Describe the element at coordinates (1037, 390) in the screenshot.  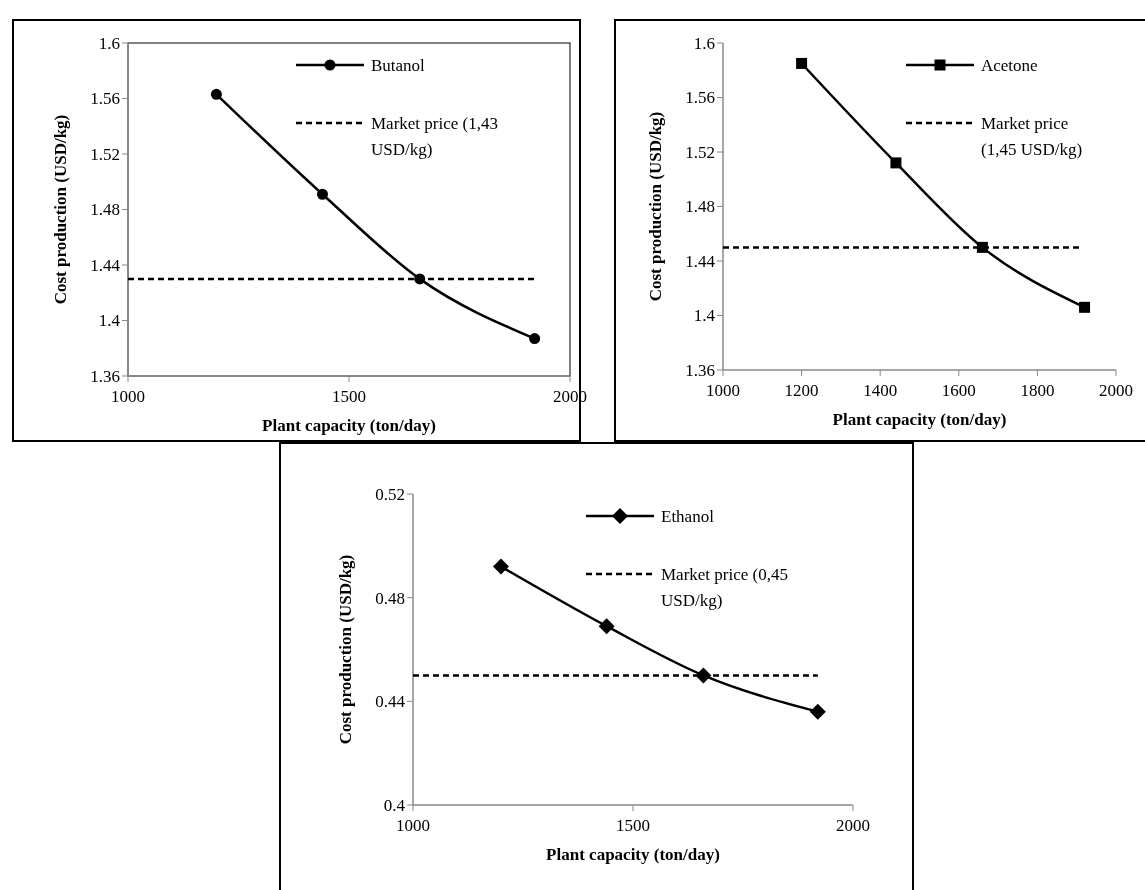
I see `x-tick-label: 1800` at that location.